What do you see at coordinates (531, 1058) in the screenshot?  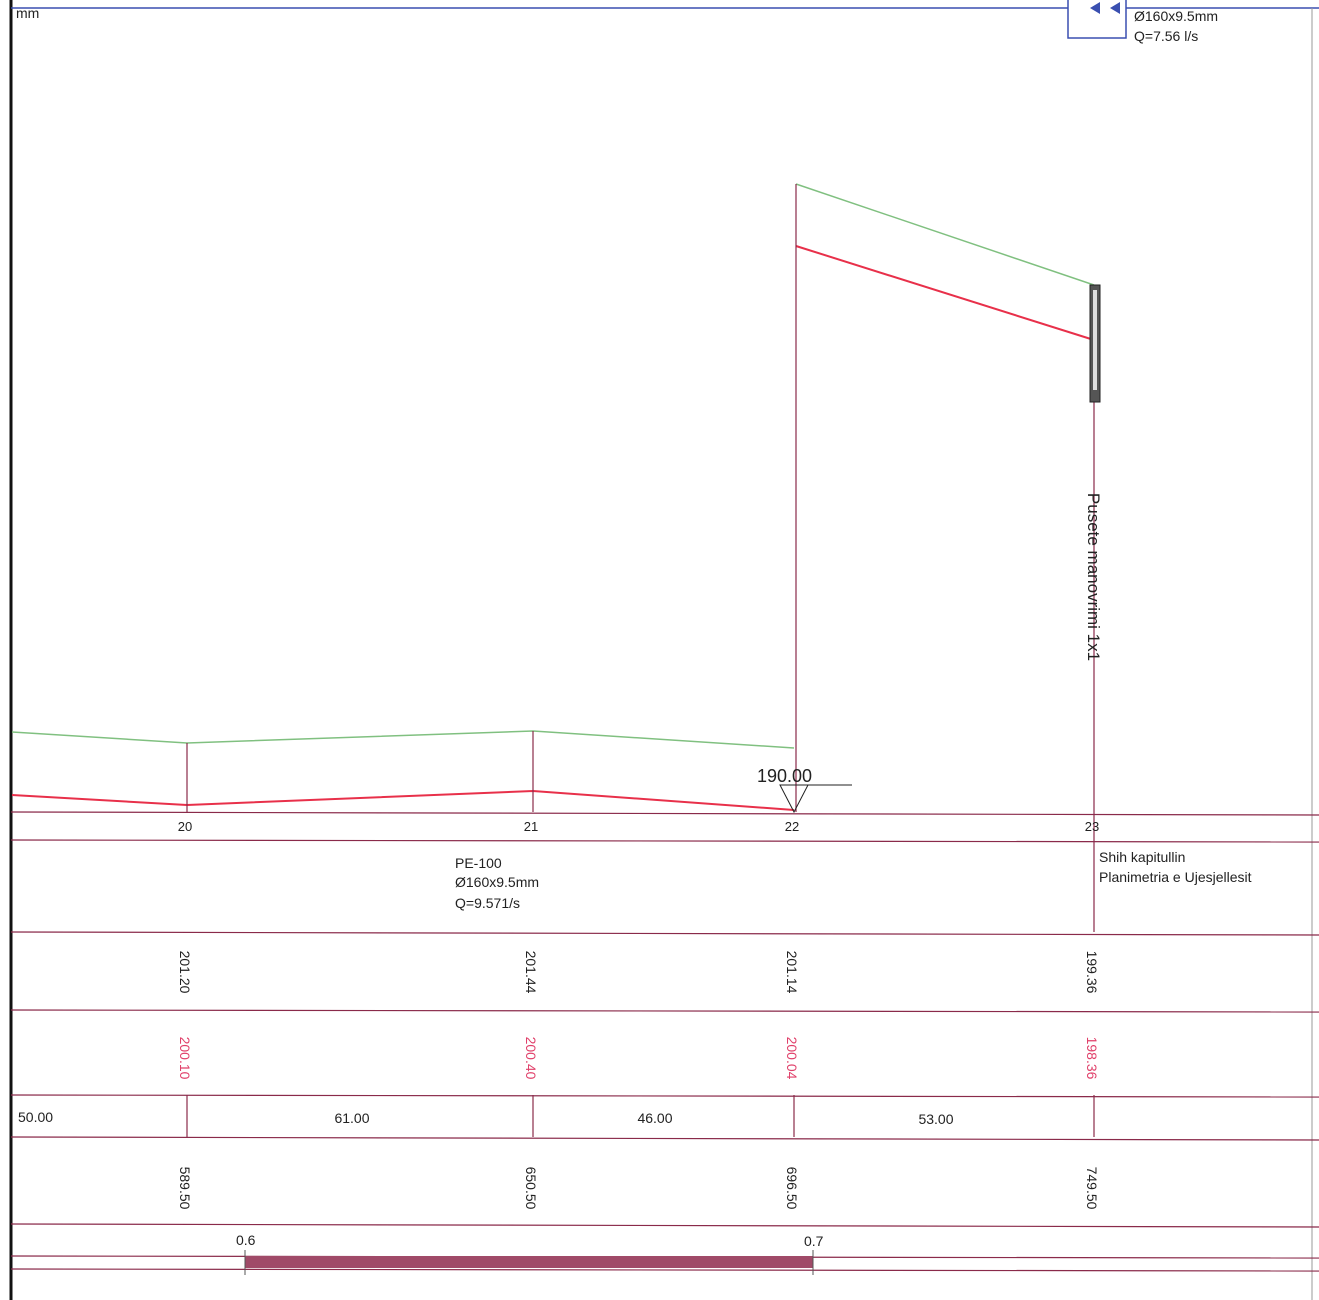 I see `pipe-level: 200.40` at bounding box center [531, 1058].